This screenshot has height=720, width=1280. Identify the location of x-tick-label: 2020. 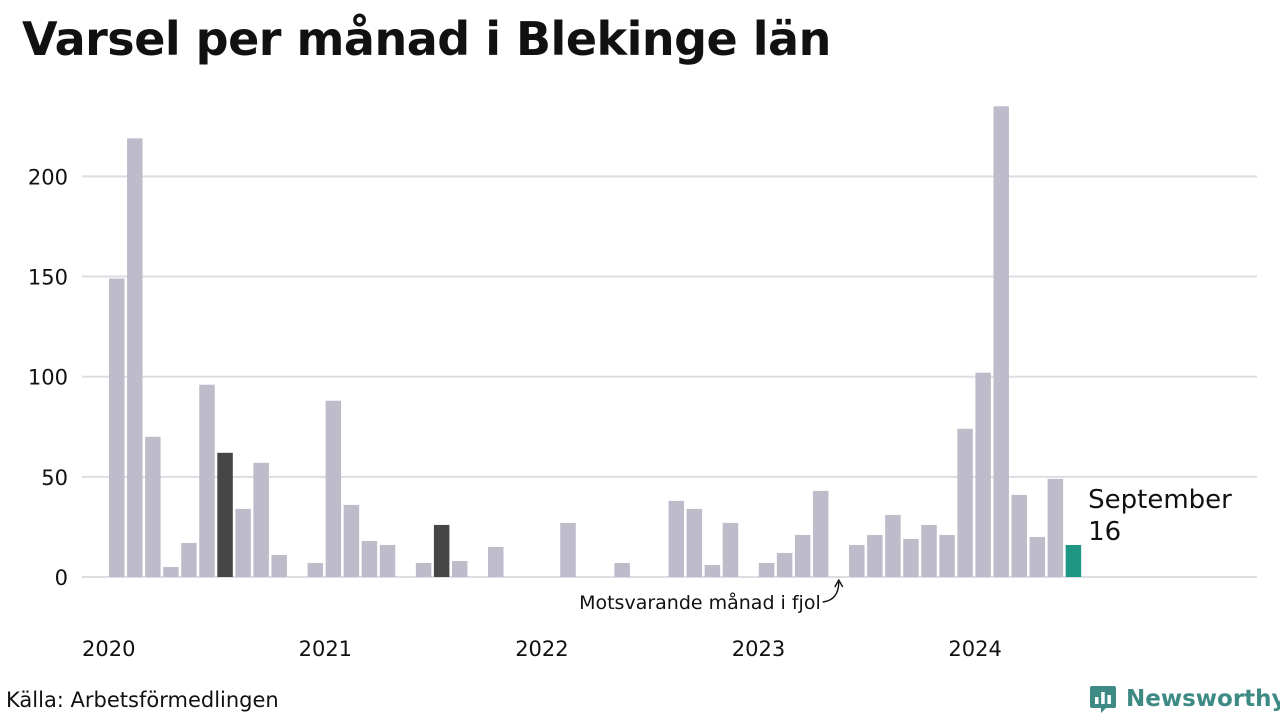
(108, 649).